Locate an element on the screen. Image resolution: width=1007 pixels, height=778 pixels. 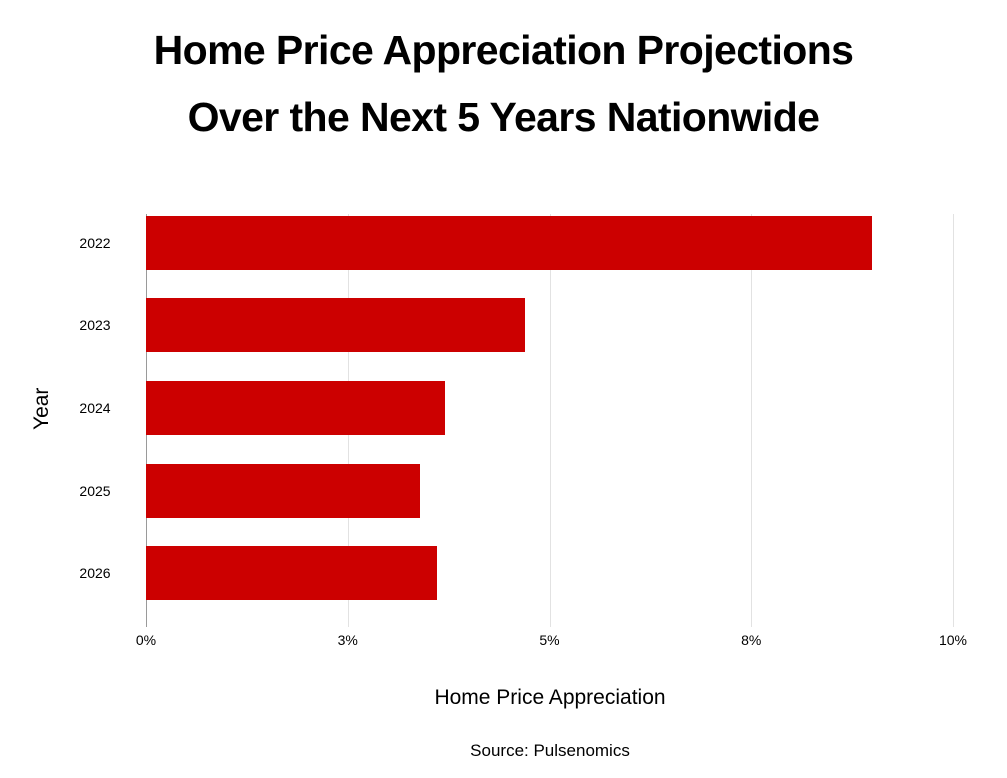
y-tick-label: 2025 is located at coordinates (95, 491).